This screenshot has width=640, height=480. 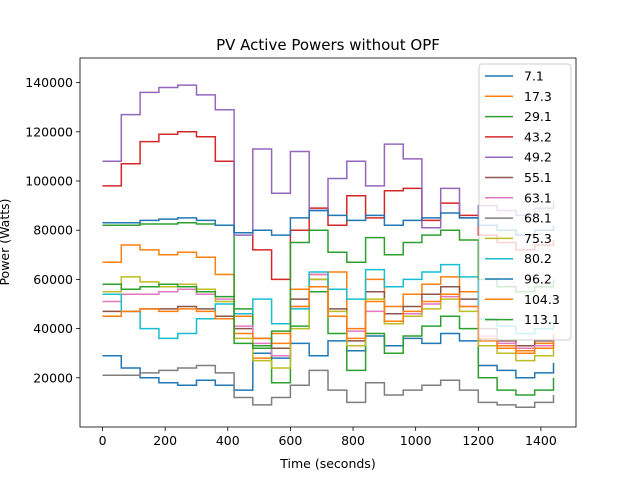 I want to click on x-axis-label: Time (seconds), so click(x=327, y=463).